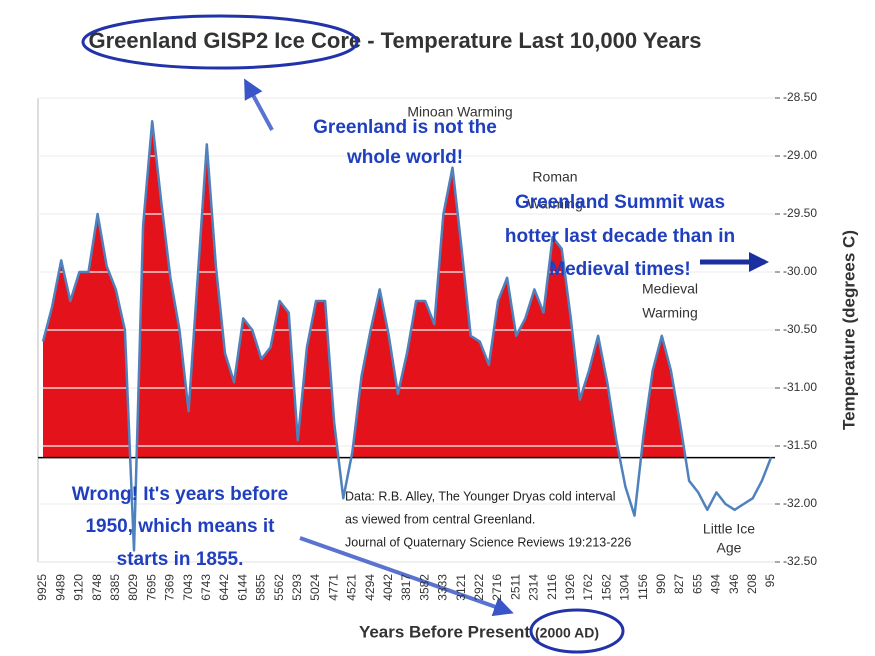  Describe the element at coordinates (800, 155) in the screenshot. I see `y-tick-label: -29.00` at that location.